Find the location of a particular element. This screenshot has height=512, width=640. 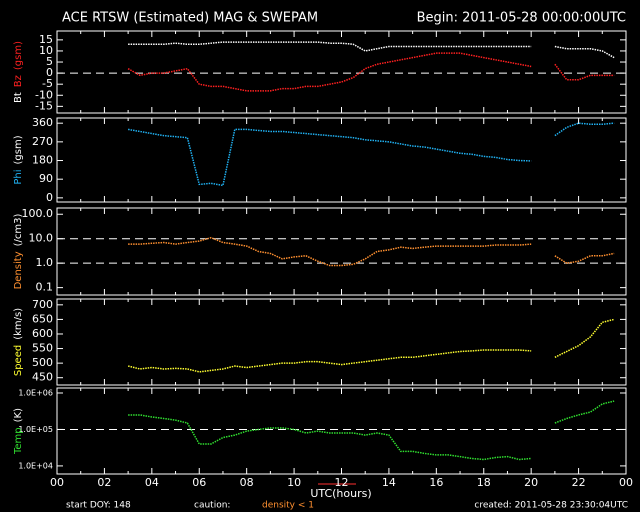

legend-entry: Bz is located at coordinates (18, 81).